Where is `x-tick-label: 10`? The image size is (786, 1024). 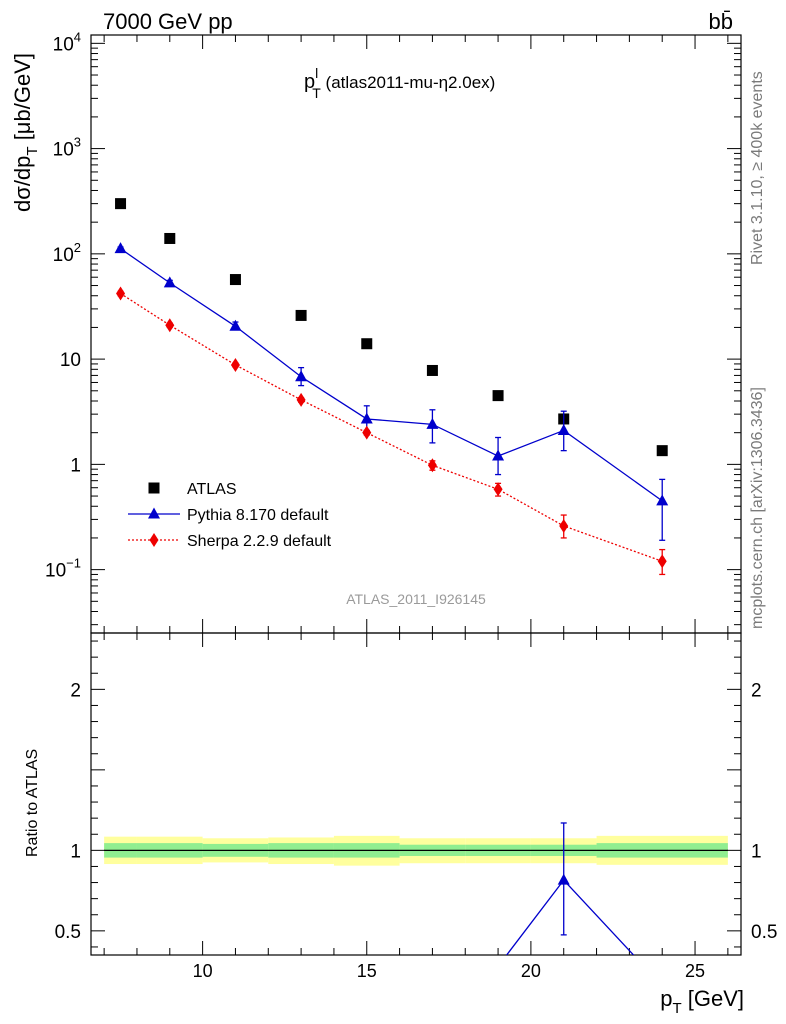 x-tick-label: 10 is located at coordinates (203, 971).